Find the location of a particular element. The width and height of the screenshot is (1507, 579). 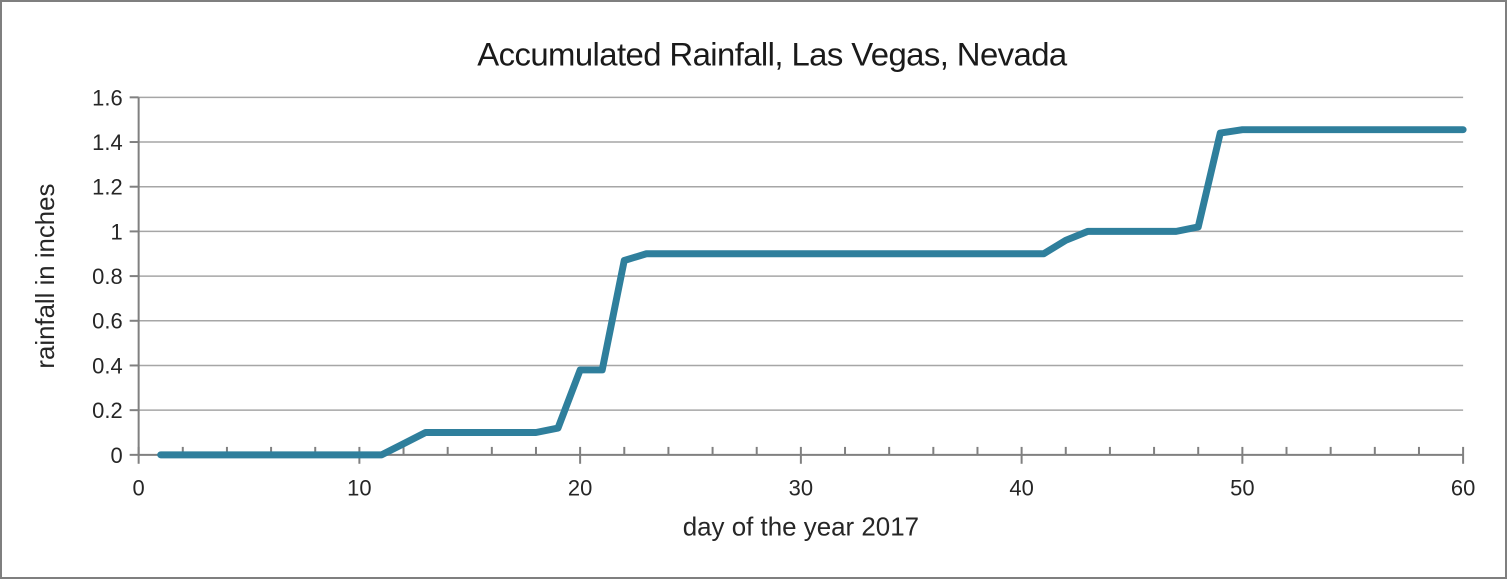

x-tick-label: 40 is located at coordinates (1021, 488).